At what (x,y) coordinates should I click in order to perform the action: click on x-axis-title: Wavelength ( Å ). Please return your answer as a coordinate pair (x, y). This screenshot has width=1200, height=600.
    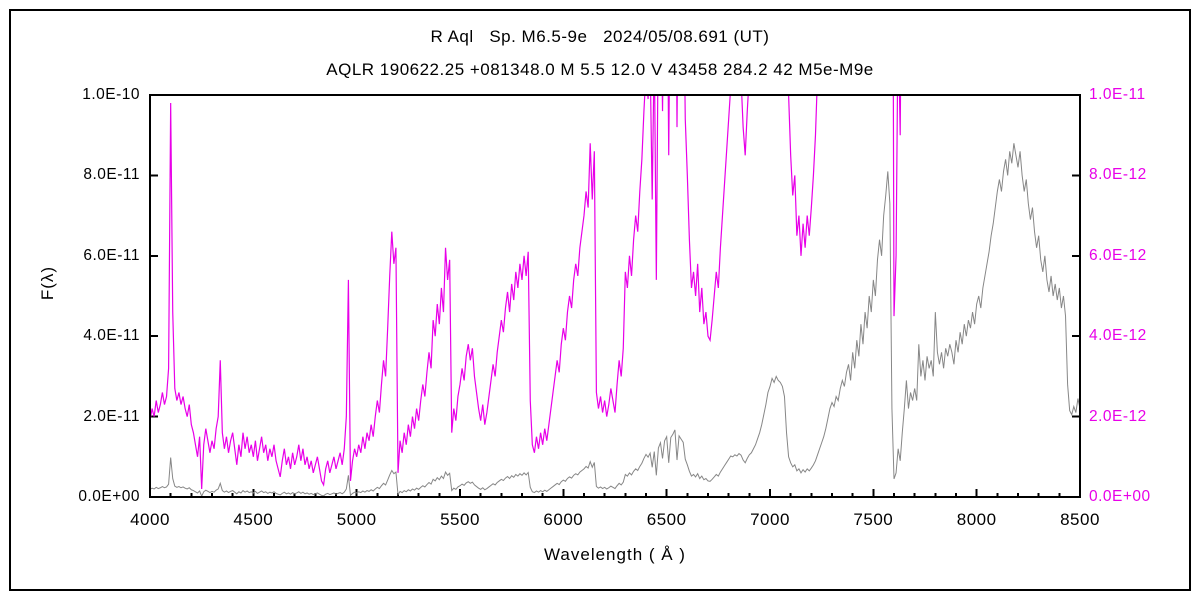
    Looking at the image, I should click on (615, 554).